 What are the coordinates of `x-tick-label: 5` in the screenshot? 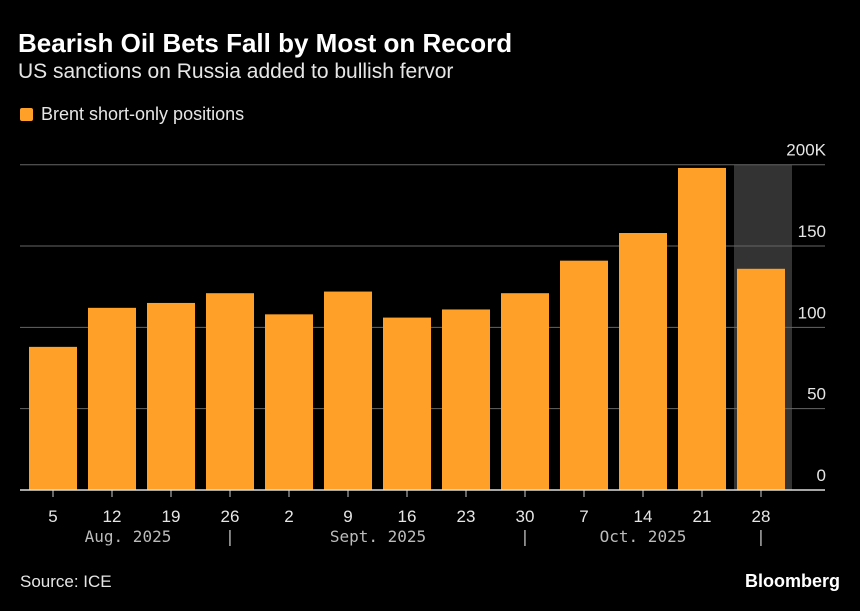 It's located at (52, 516).